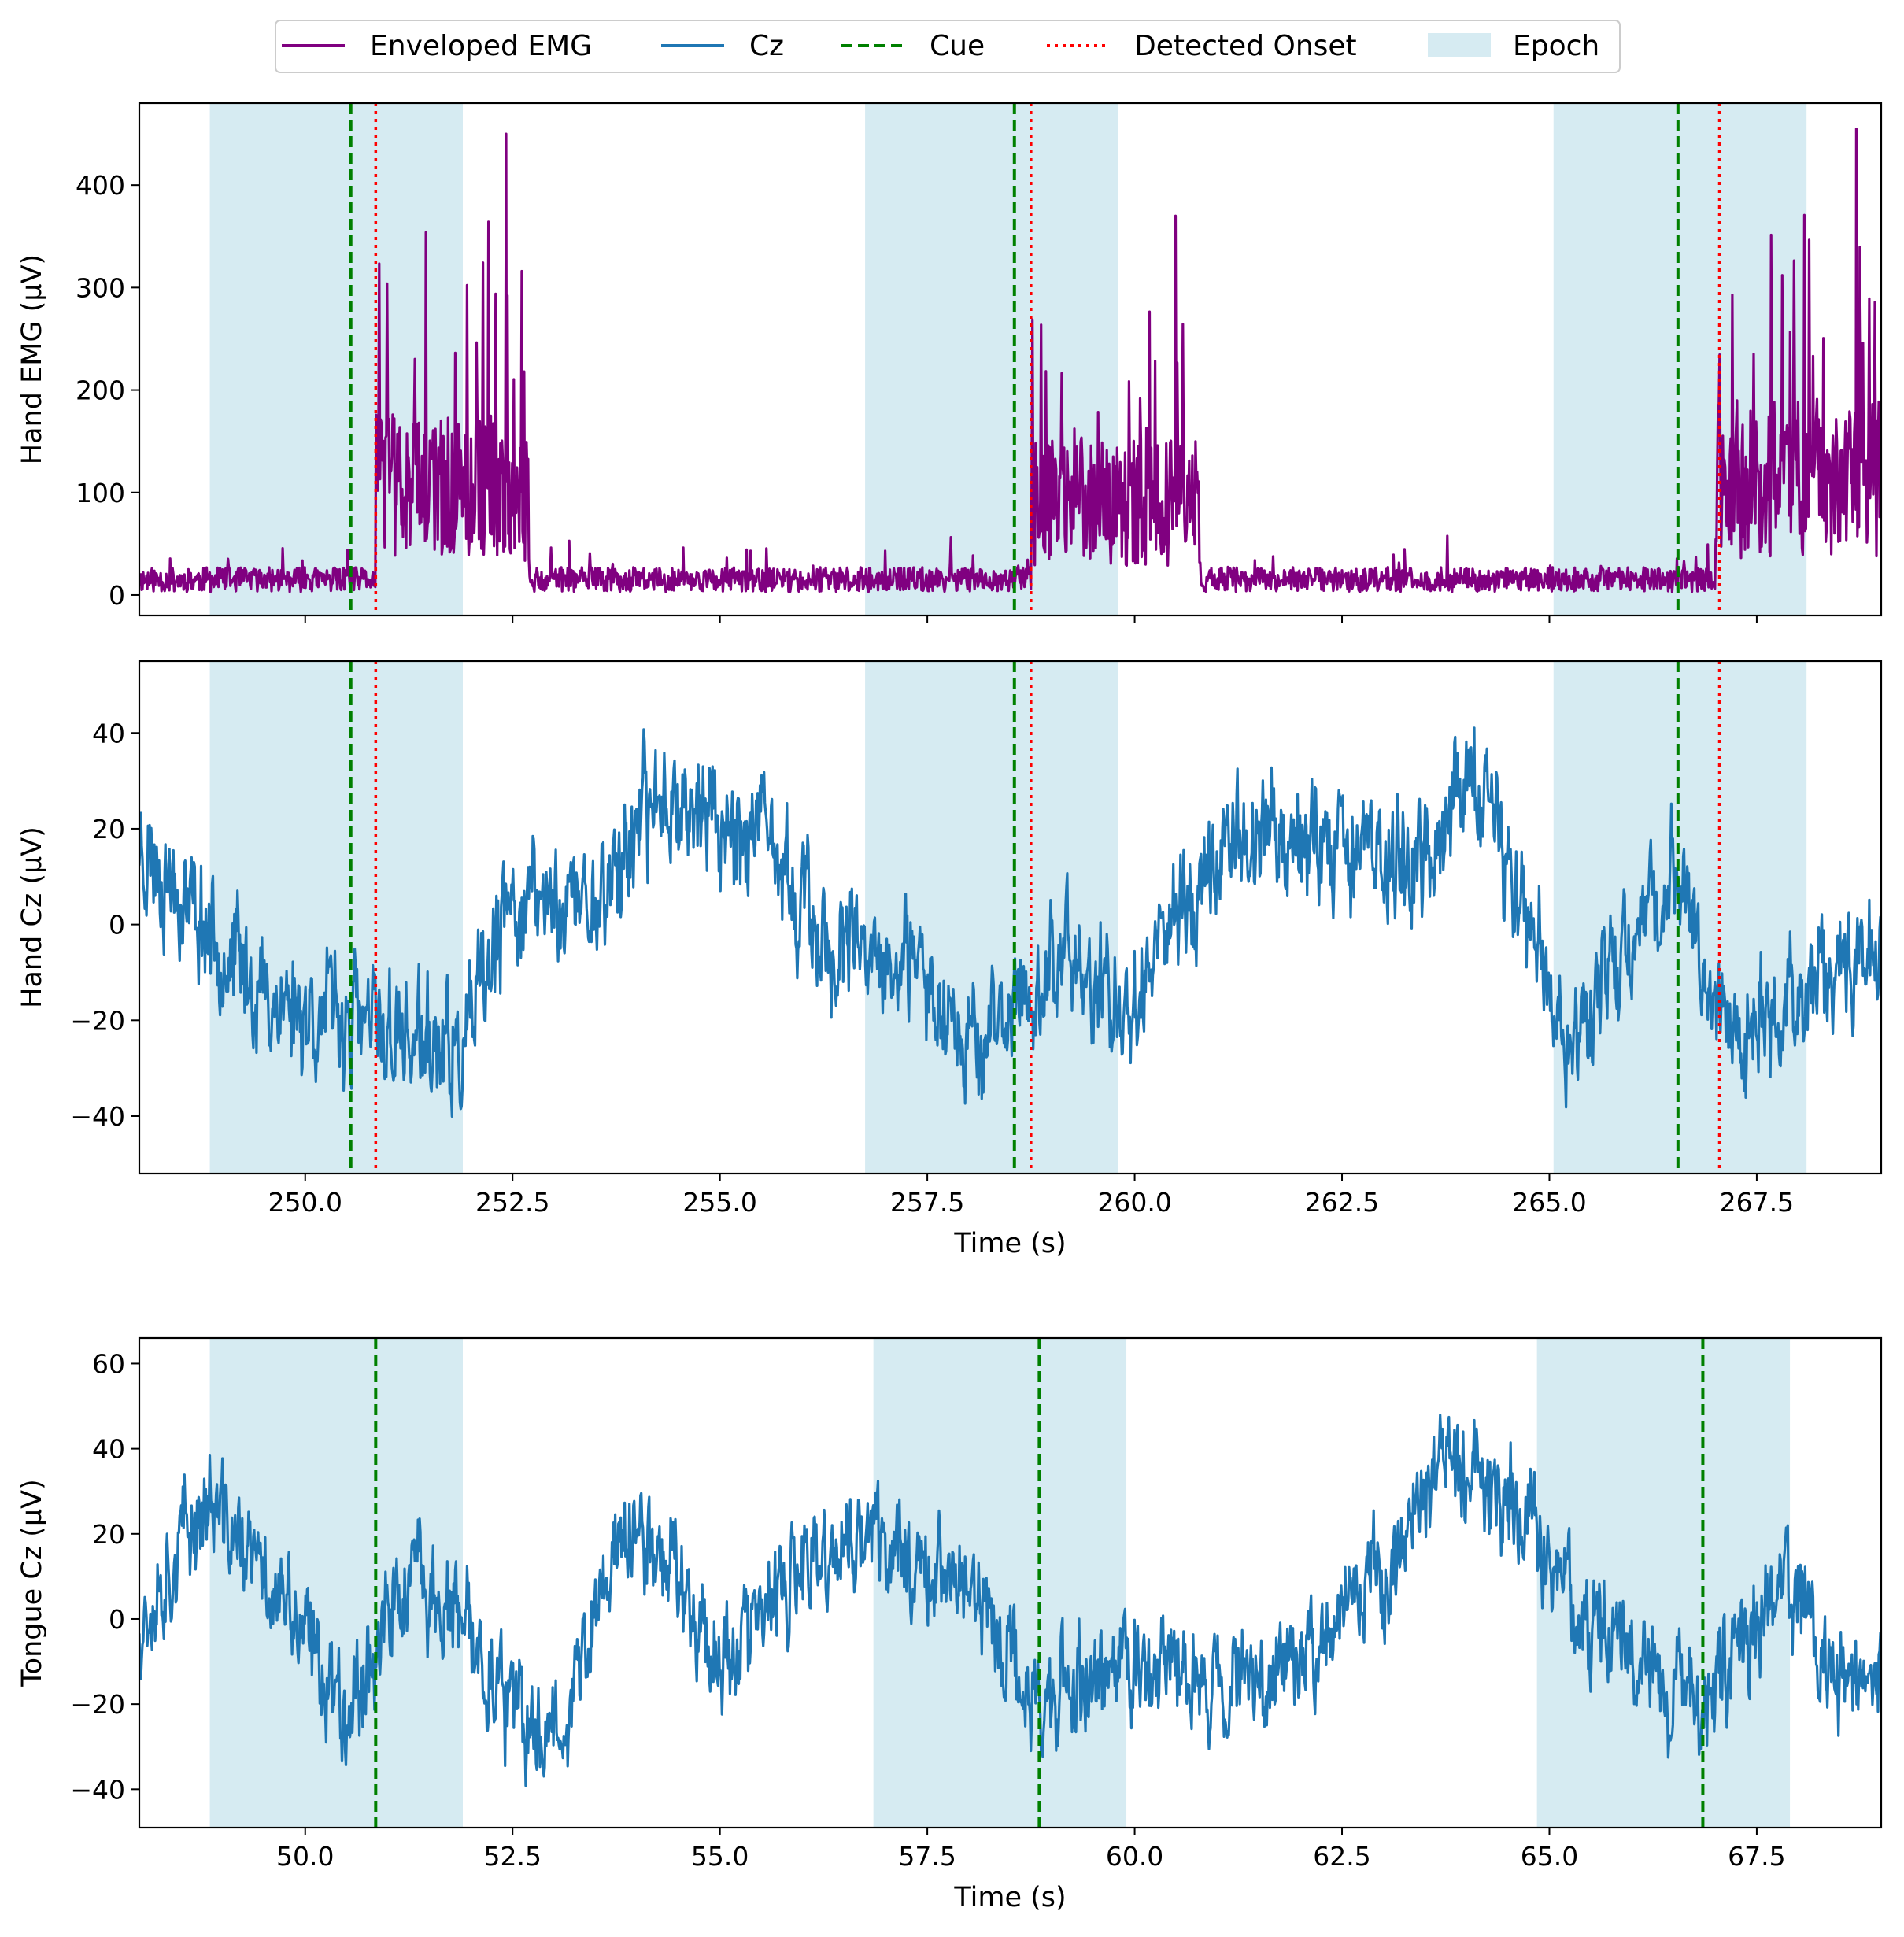  What do you see at coordinates (1342, 1202) in the screenshot?
I see `x-tick-label: 262.5` at bounding box center [1342, 1202].